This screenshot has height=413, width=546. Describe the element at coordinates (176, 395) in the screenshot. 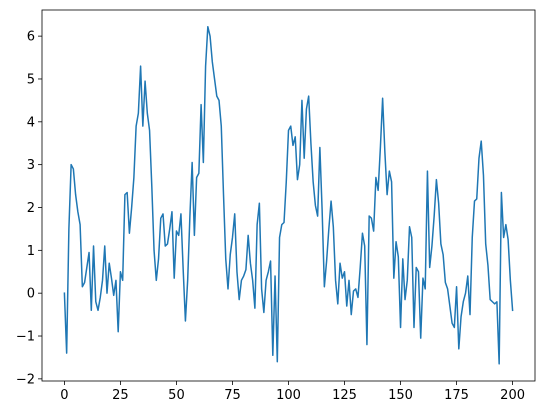

I see `x-tick-label: 50` at that location.